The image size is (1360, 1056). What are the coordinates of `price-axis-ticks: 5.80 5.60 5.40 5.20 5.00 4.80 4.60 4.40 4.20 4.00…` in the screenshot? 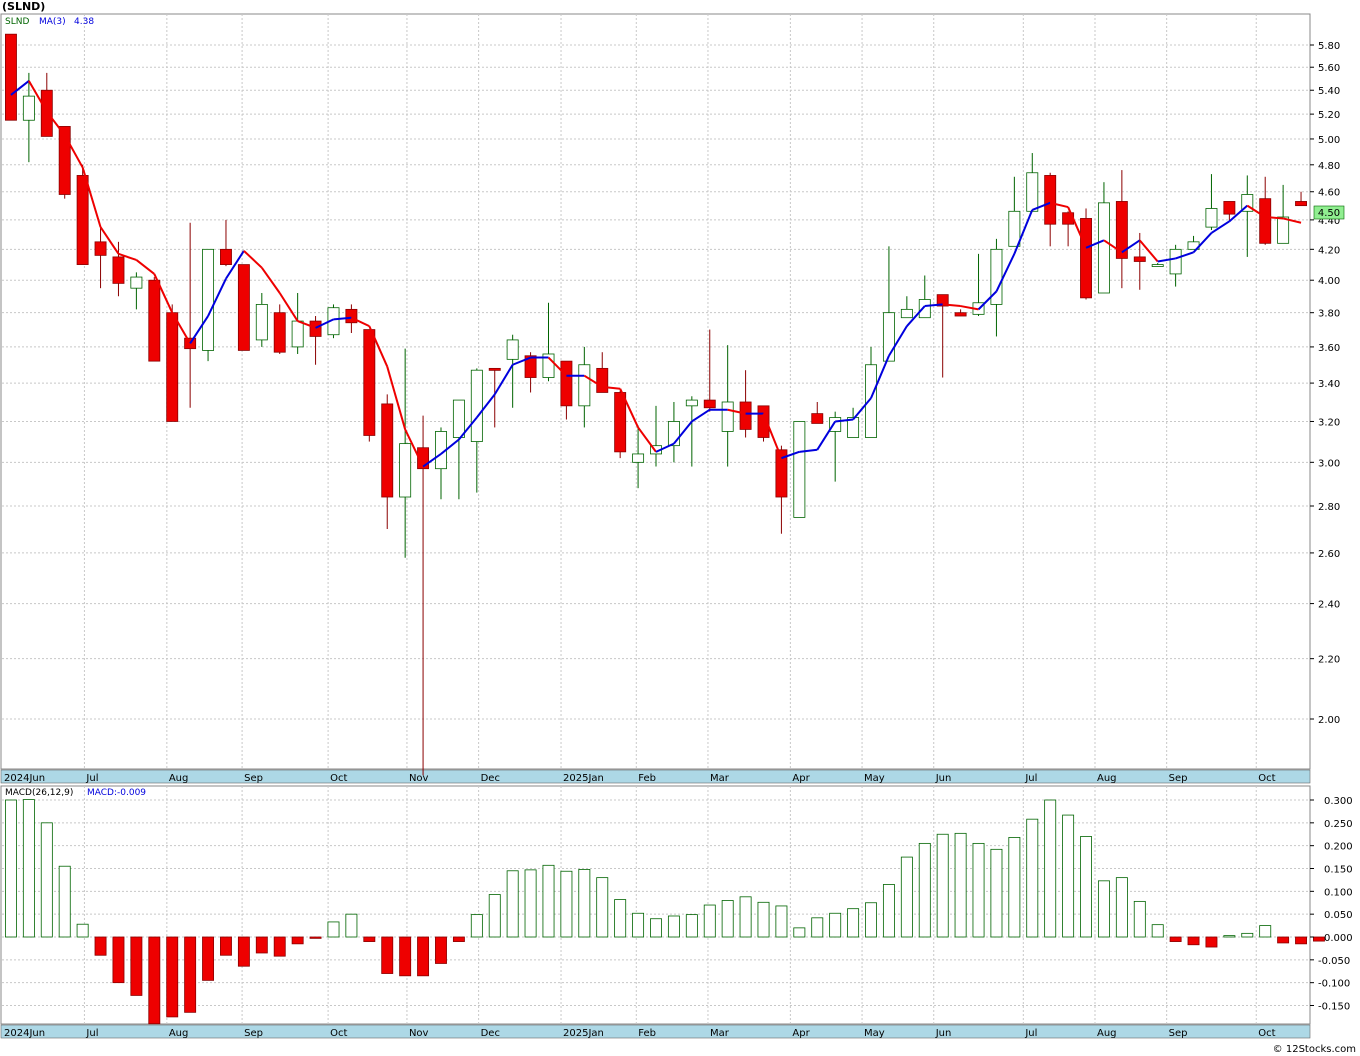 It's located at (1325, 383).